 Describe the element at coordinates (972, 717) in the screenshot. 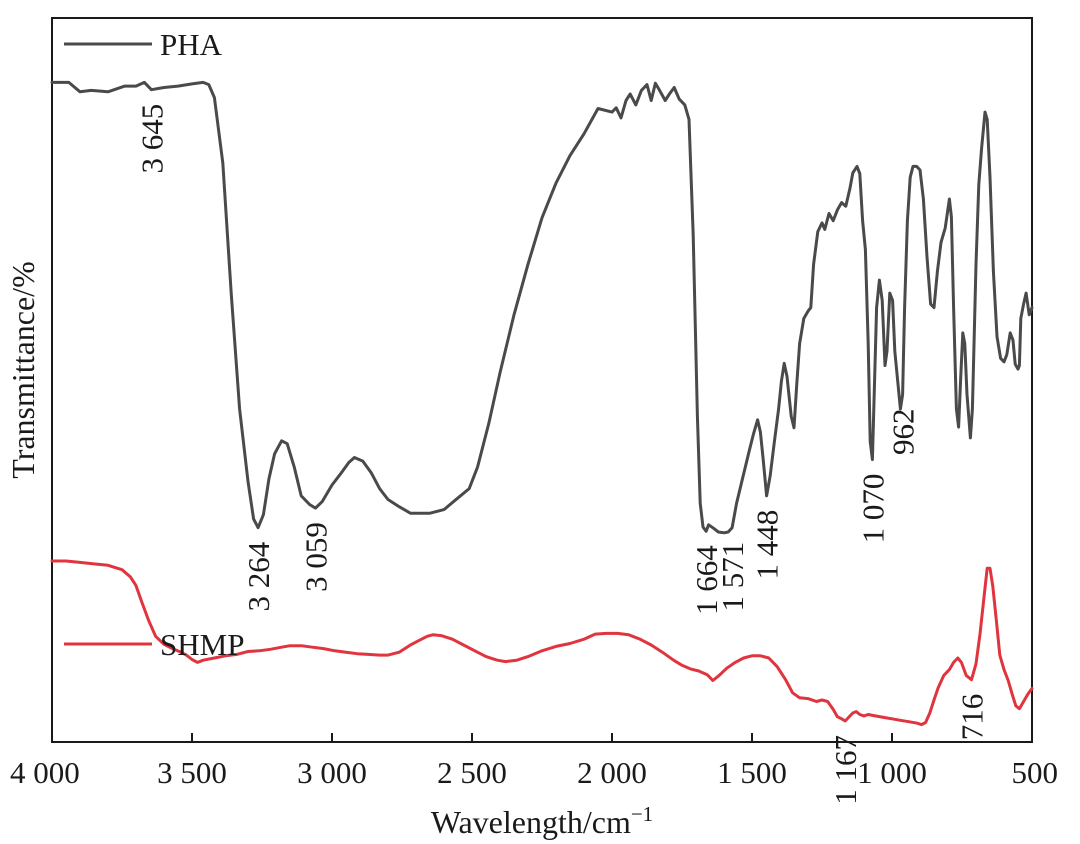

I see `peak-label-716: 716` at that location.